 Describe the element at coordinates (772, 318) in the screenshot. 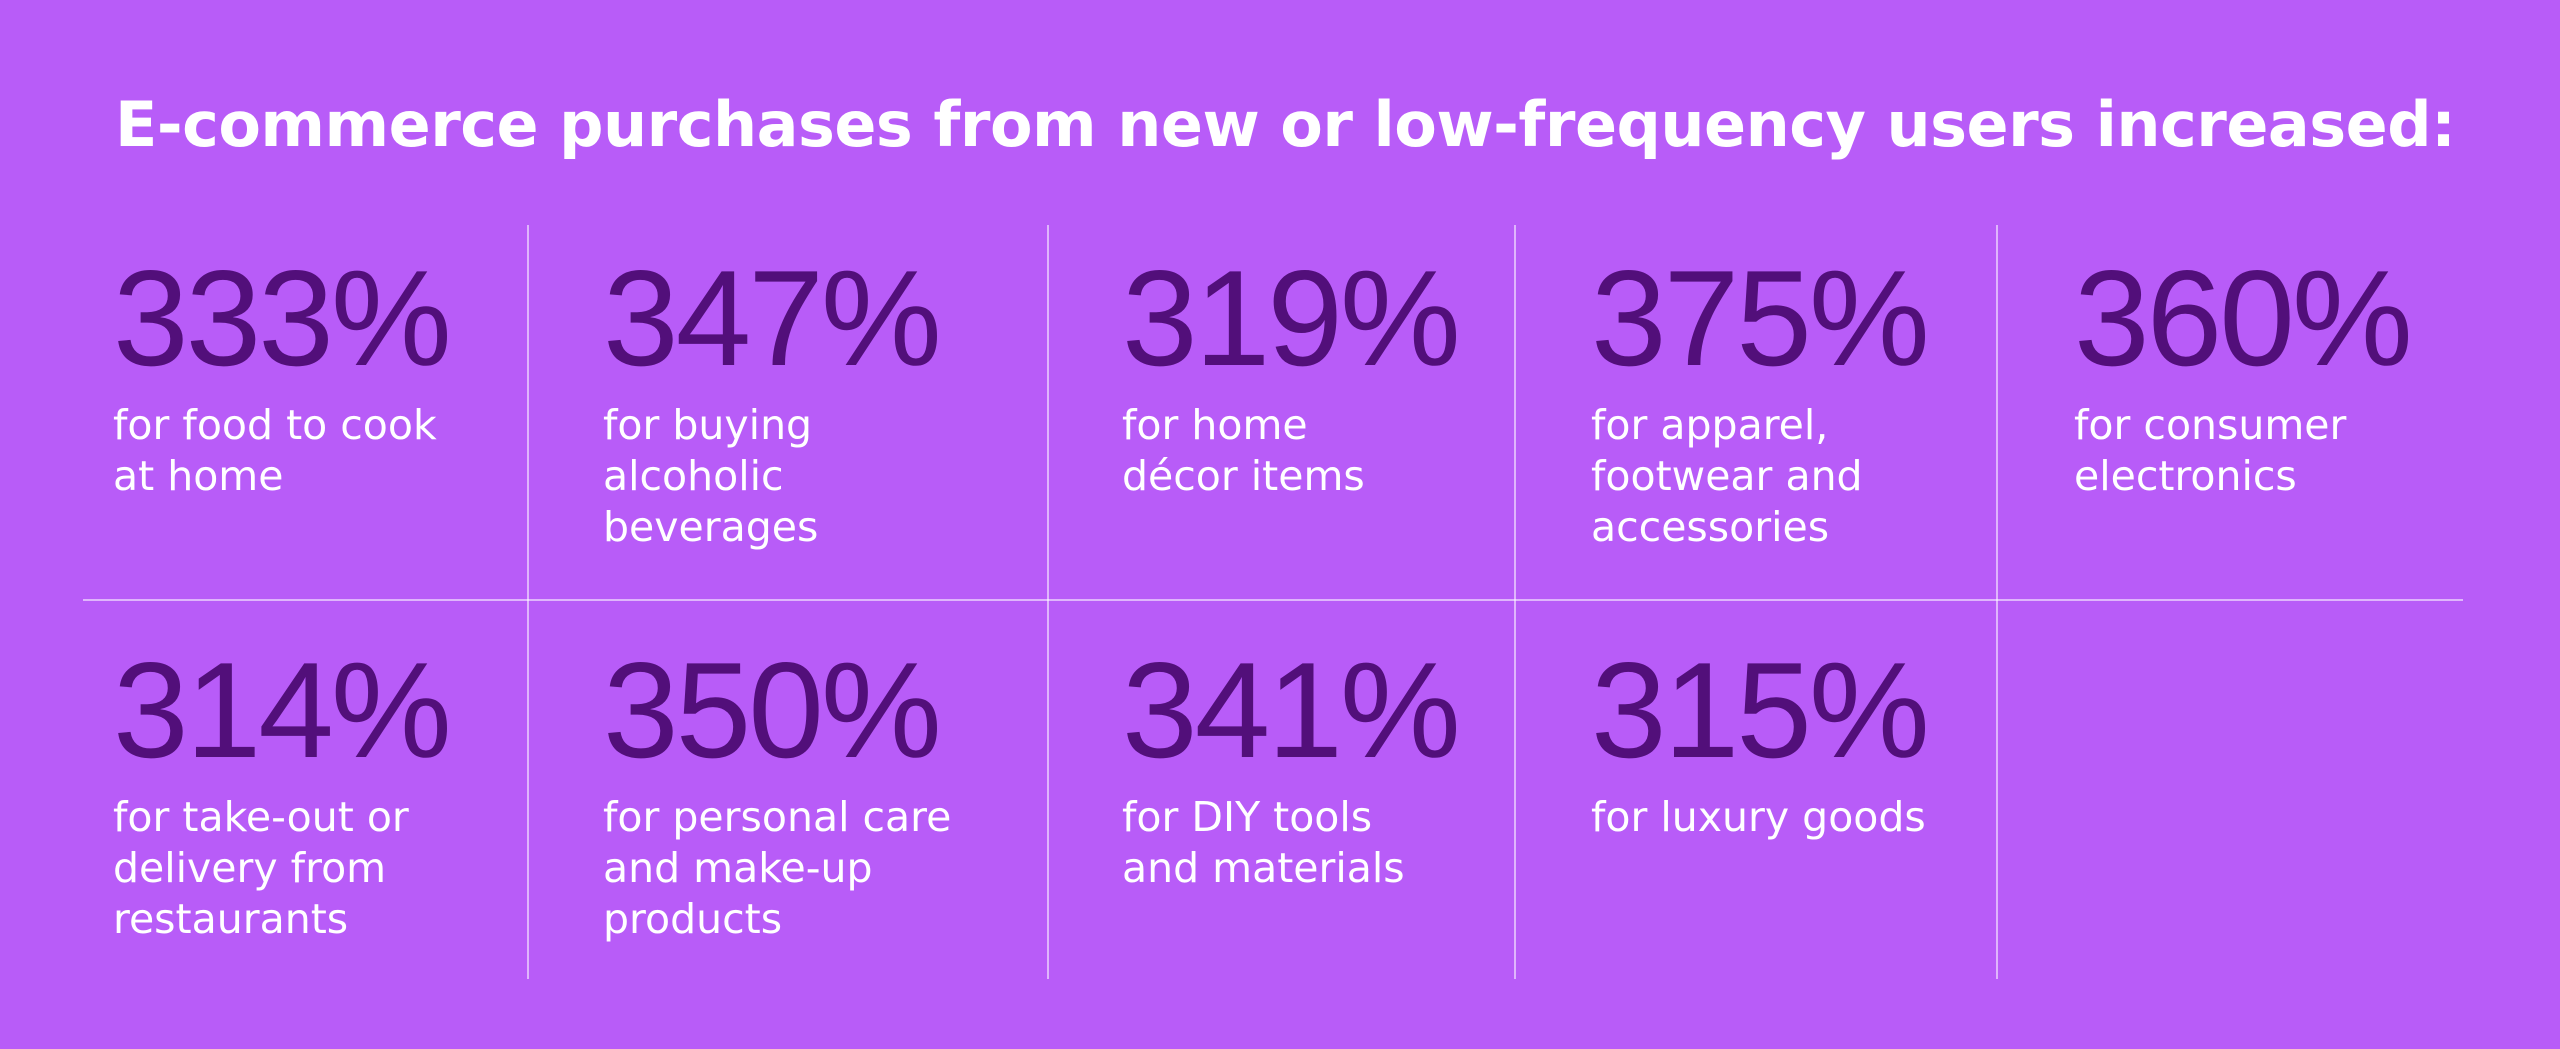

I see `stat-value: 347%` at that location.